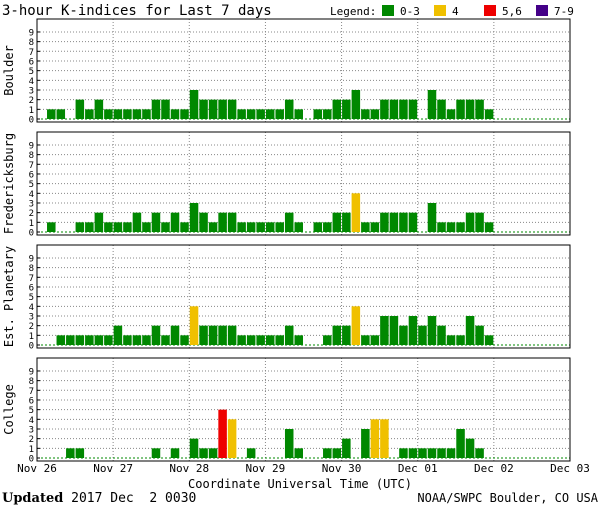  Describe the element at coordinates (452, 11) in the screenshot. I see `legend: Legend: 0-3 4 5,6 7-9` at that location.